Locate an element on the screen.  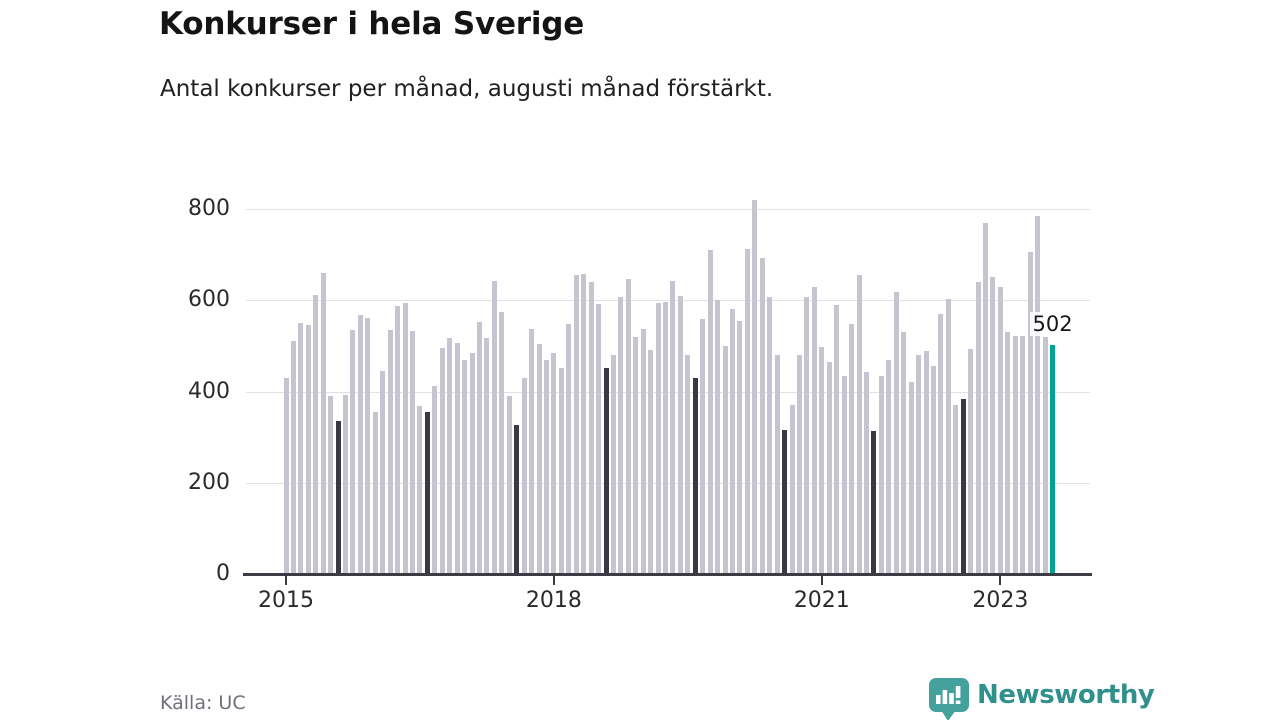
source-label: Källa: UC is located at coordinates (203, 703).